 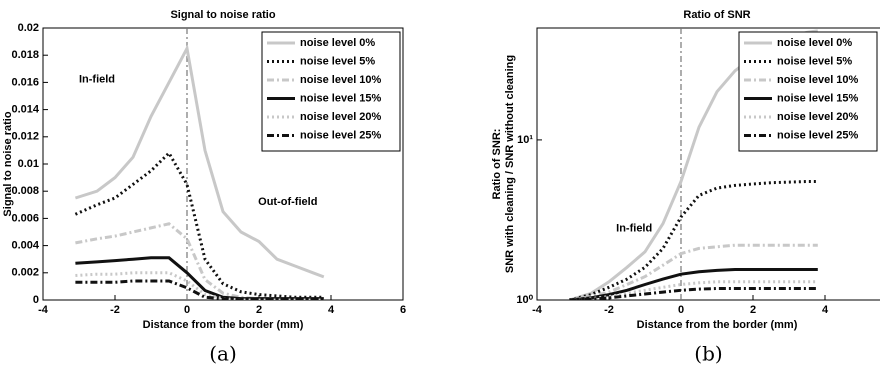 What do you see at coordinates (497, 164) in the screenshot?
I see `y-axis-label: Ratio of SNR:` at bounding box center [497, 164].